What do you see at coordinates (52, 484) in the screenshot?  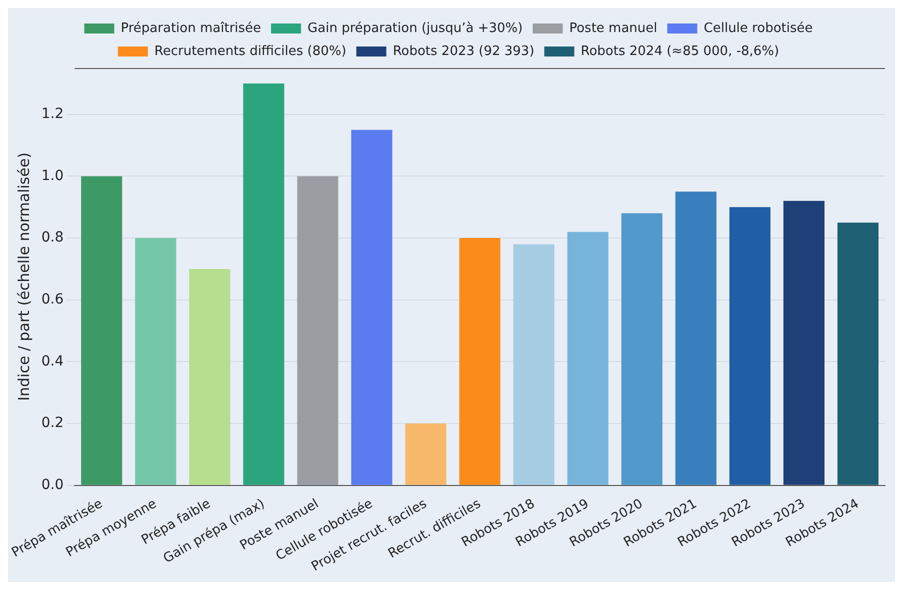 I see `y-tick-label: 0.0` at bounding box center [52, 484].